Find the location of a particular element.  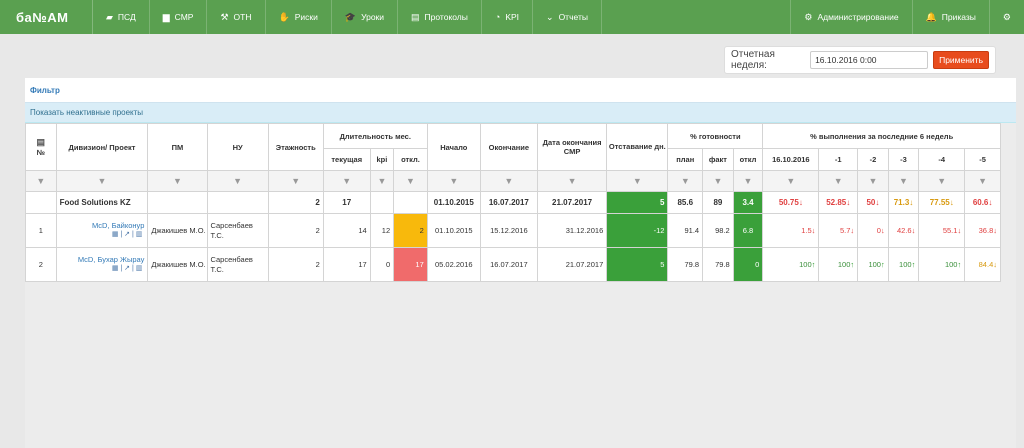

col-num: ▤ № is located at coordinates (41, 147).